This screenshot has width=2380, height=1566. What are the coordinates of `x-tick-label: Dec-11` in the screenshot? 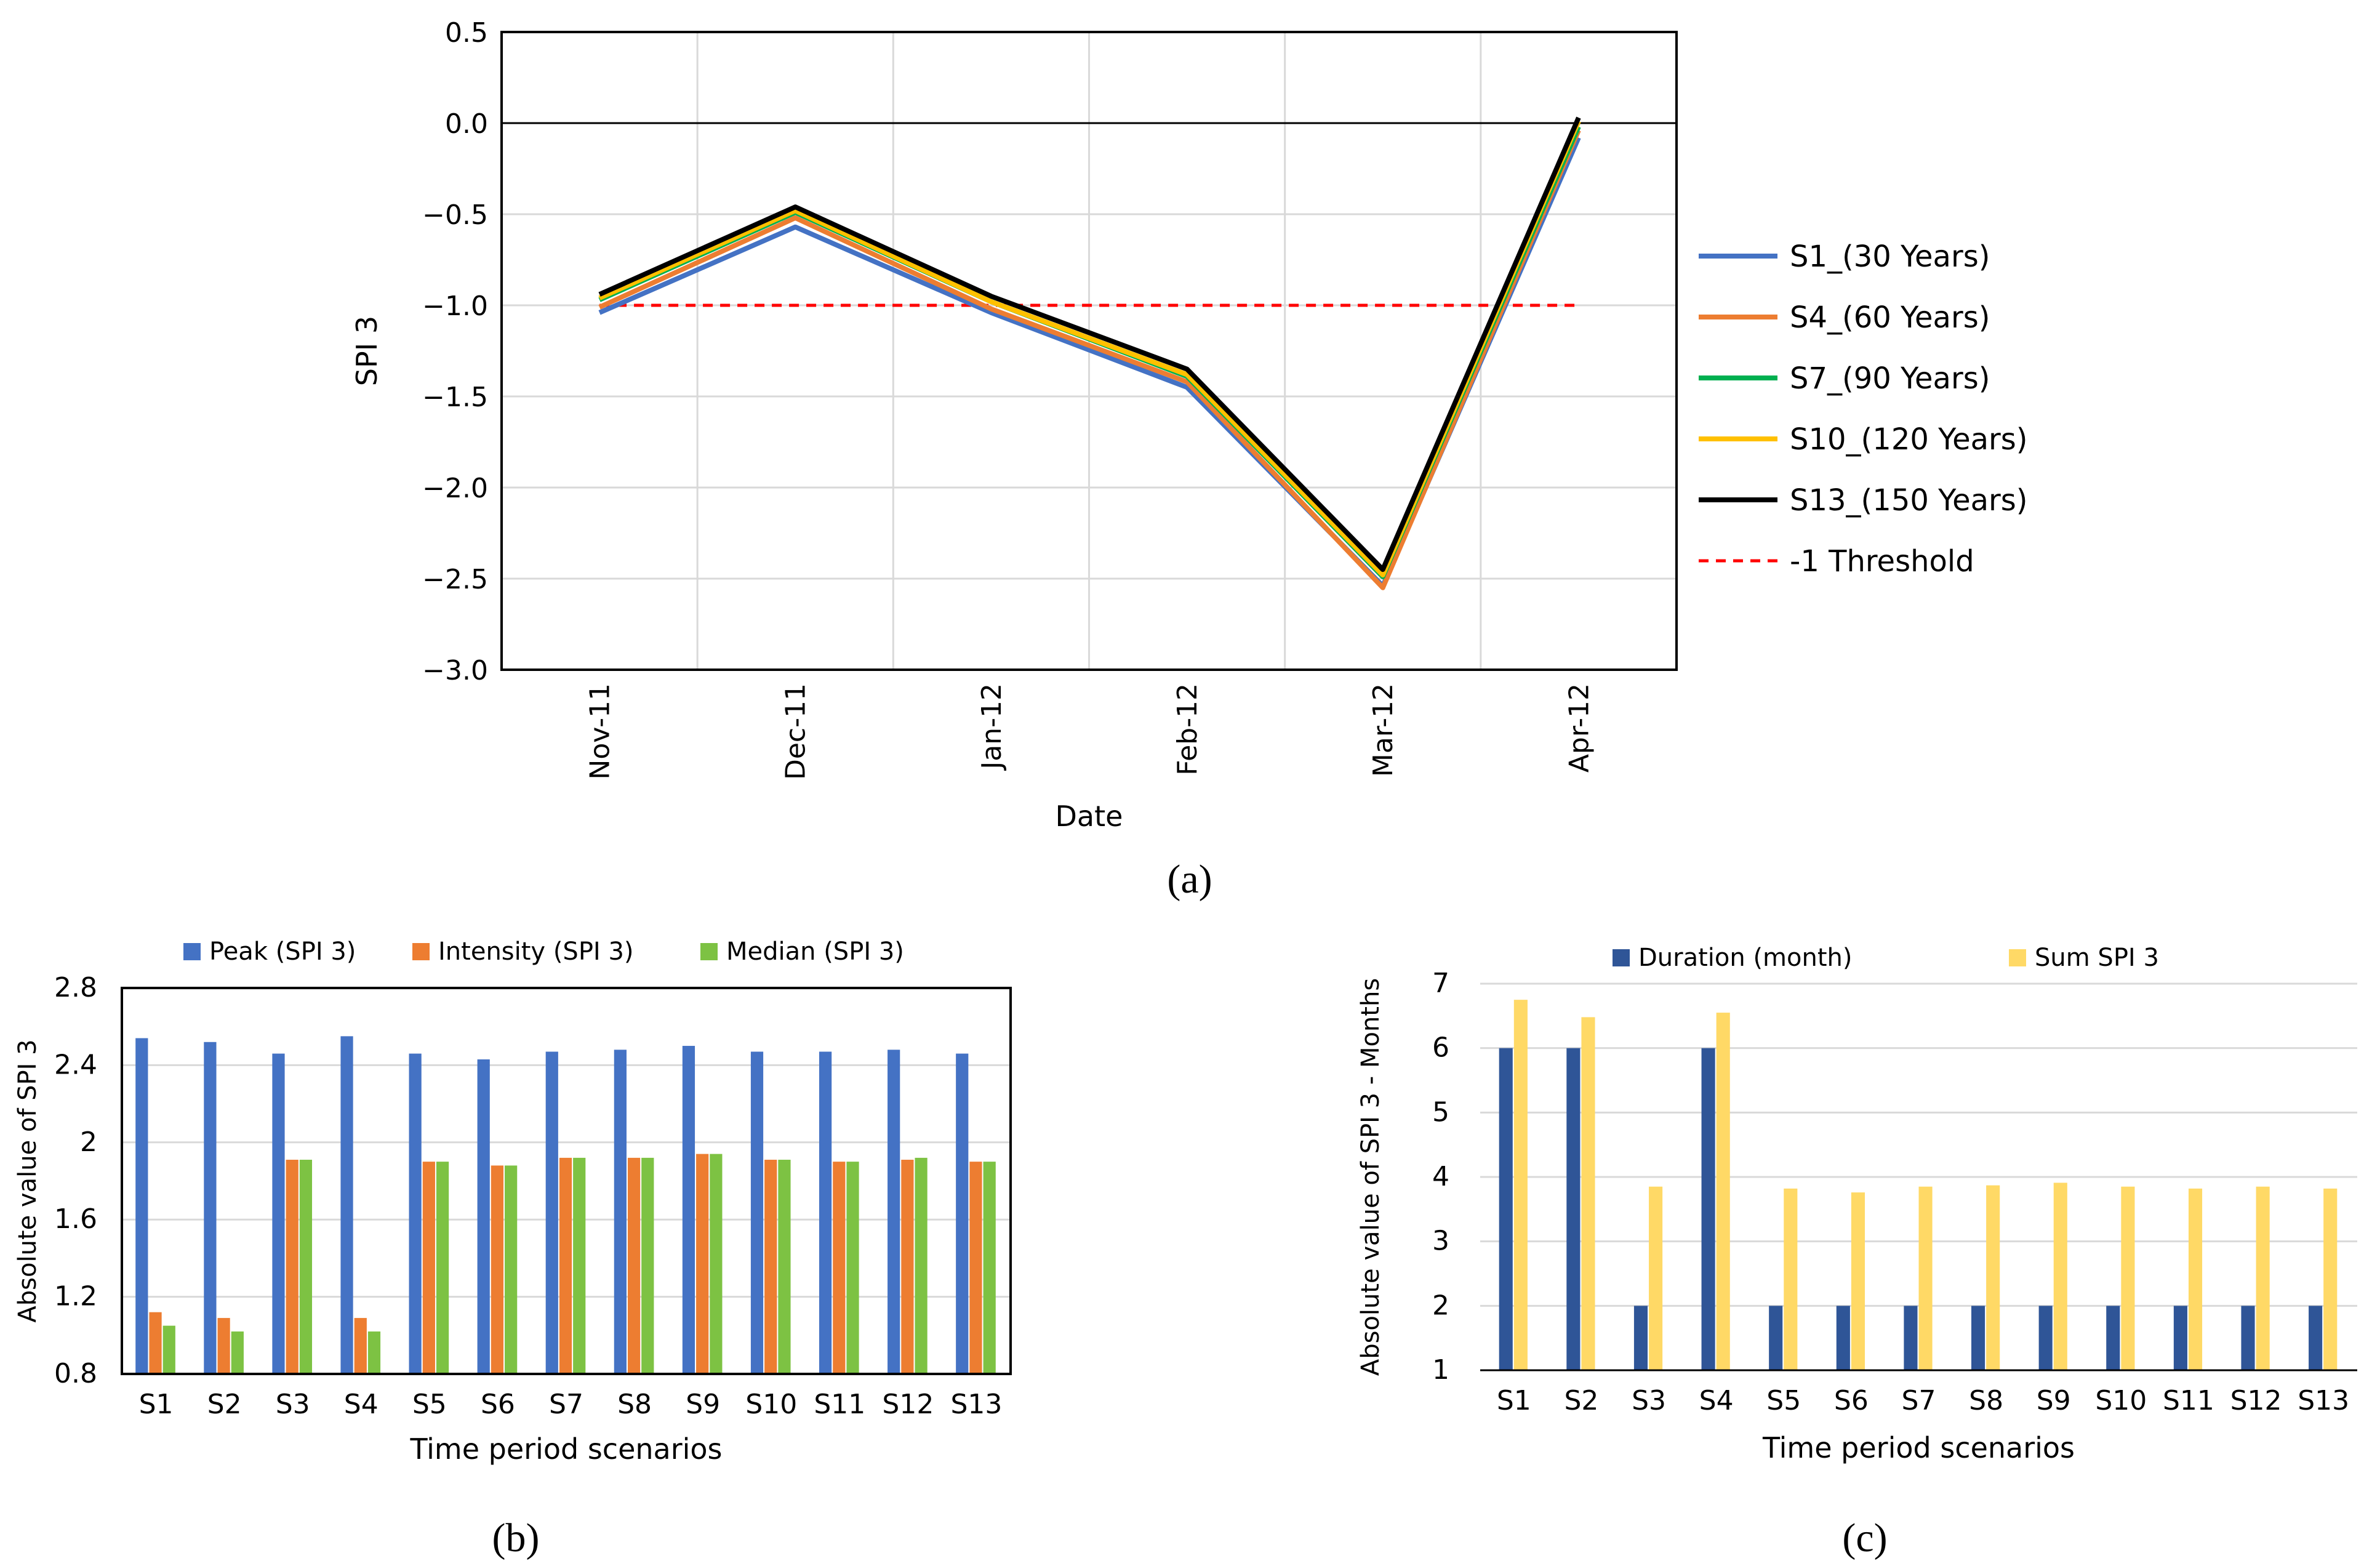 It's located at (796, 731).